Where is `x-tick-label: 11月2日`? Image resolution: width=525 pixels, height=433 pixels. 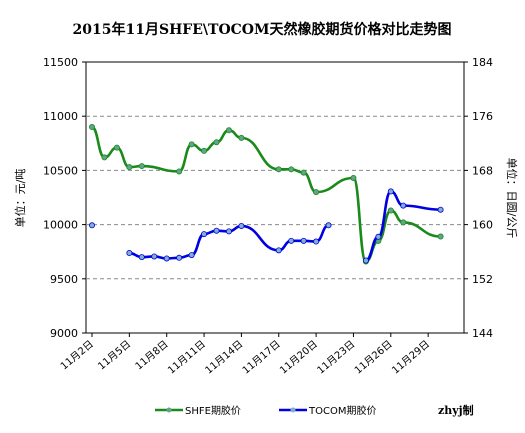
x-tick-label: 11月2日 is located at coordinates (77, 355).